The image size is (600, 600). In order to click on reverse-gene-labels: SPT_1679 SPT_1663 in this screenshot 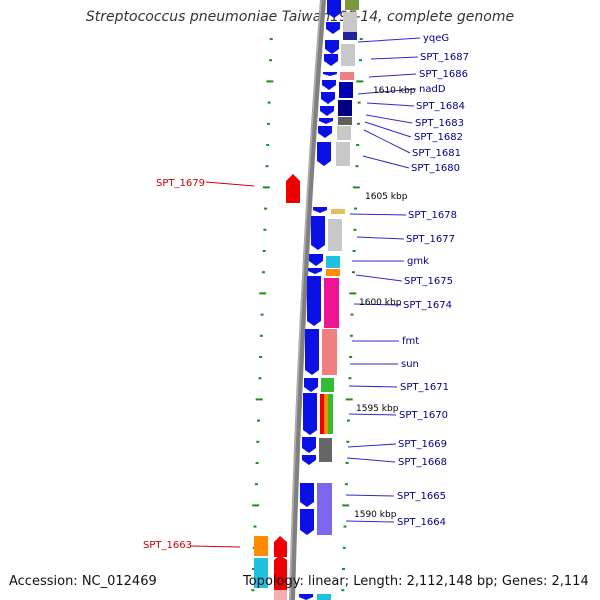, I will do `click(174, 364)`.